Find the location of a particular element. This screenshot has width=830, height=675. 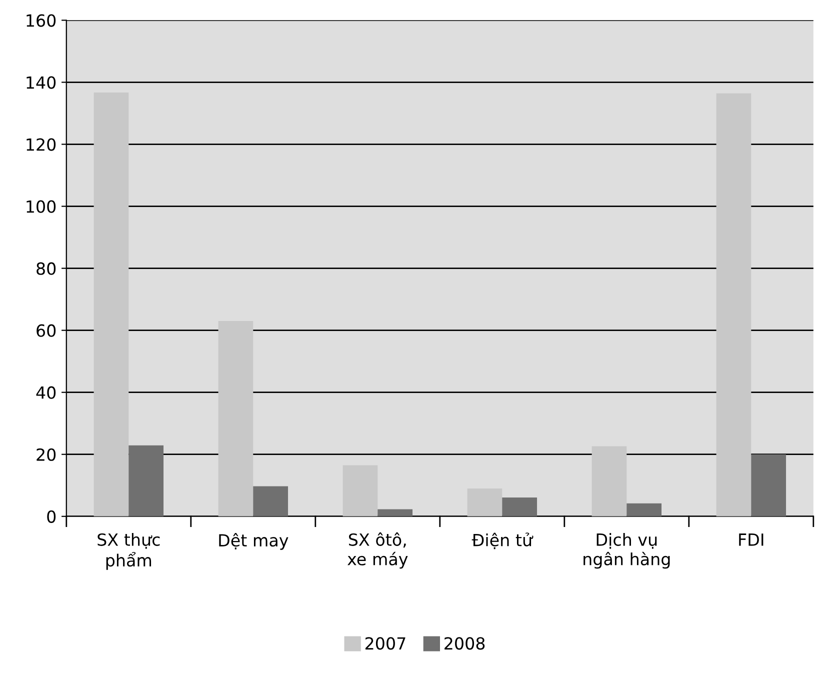

y-tick-label: 100 is located at coordinates (41, 206).